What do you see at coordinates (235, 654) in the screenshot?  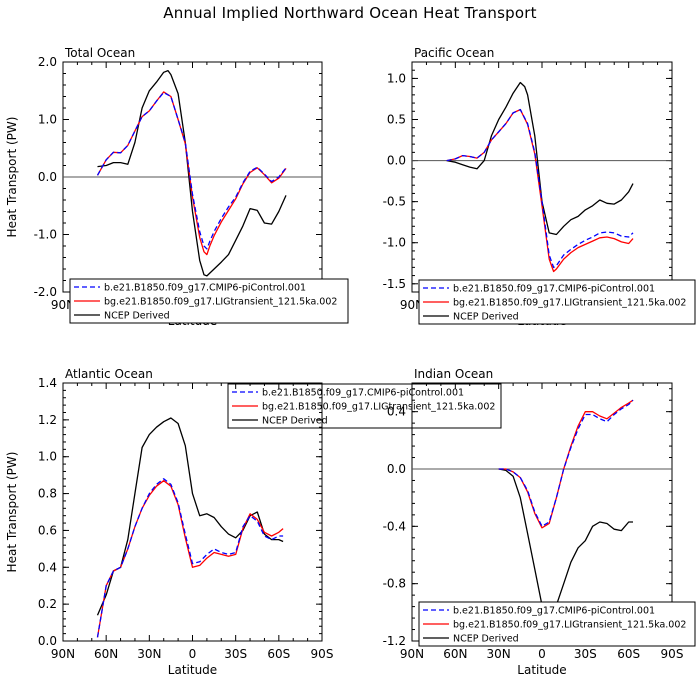 I see `atlantic-ocean-xtick-label: 30S` at bounding box center [235, 654].